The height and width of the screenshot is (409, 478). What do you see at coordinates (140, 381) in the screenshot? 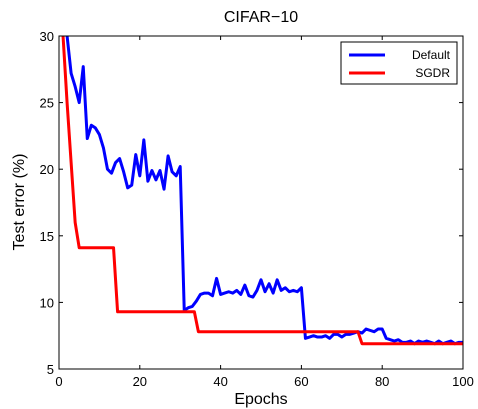
I see `x-tick-label: 20` at bounding box center [140, 381].